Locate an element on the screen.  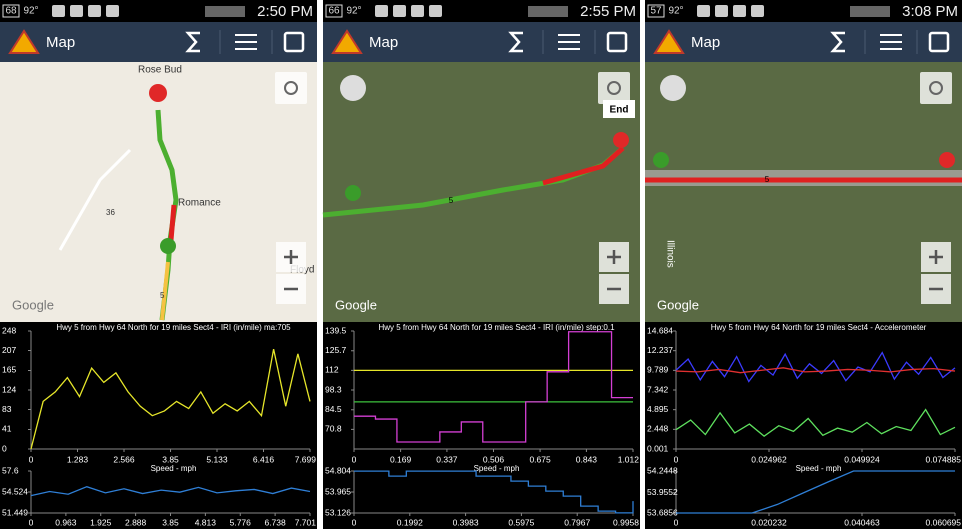
status-time: 2:55 PM is located at coordinates (608, 11).